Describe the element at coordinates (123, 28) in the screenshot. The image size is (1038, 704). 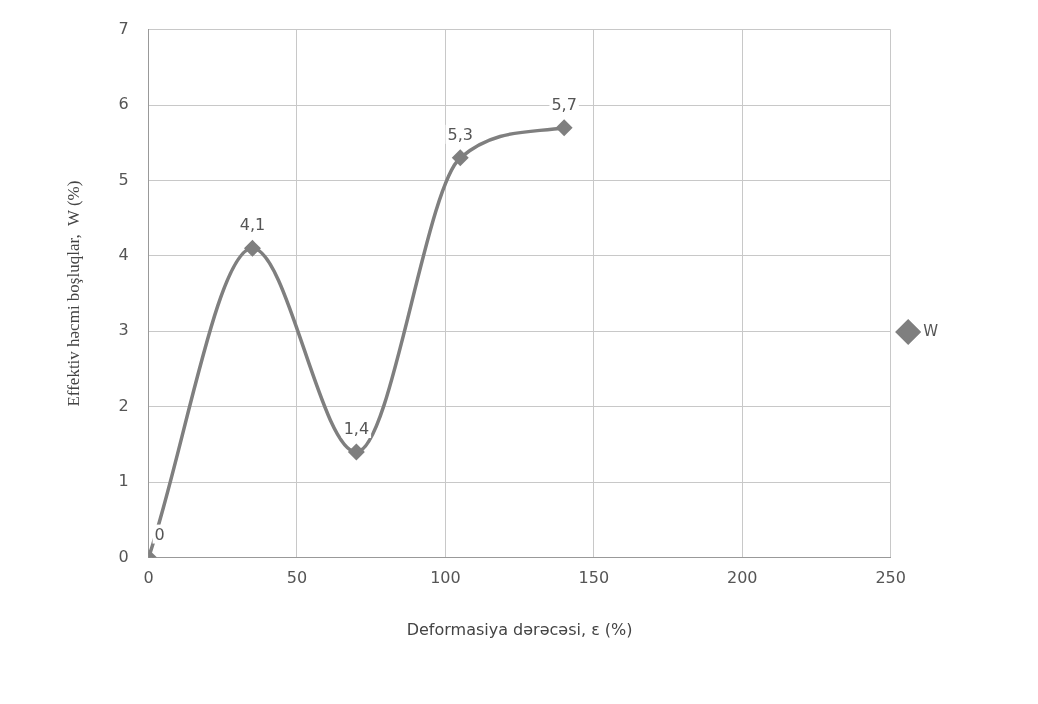
I see `y-tick-label: 7` at that location.